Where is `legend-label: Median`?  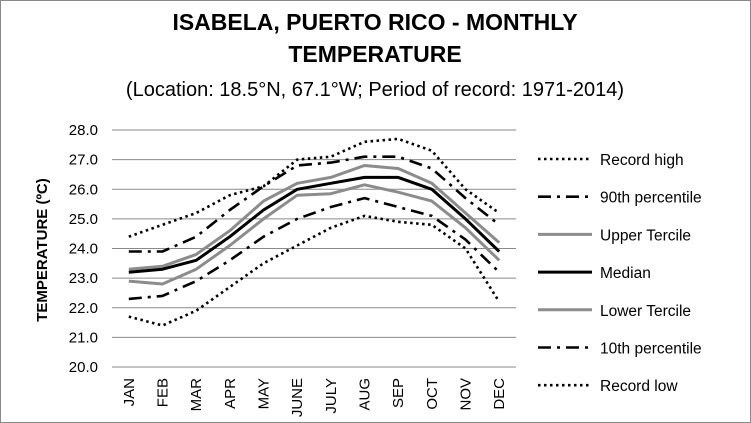 legend-label: Median is located at coordinates (625, 273).